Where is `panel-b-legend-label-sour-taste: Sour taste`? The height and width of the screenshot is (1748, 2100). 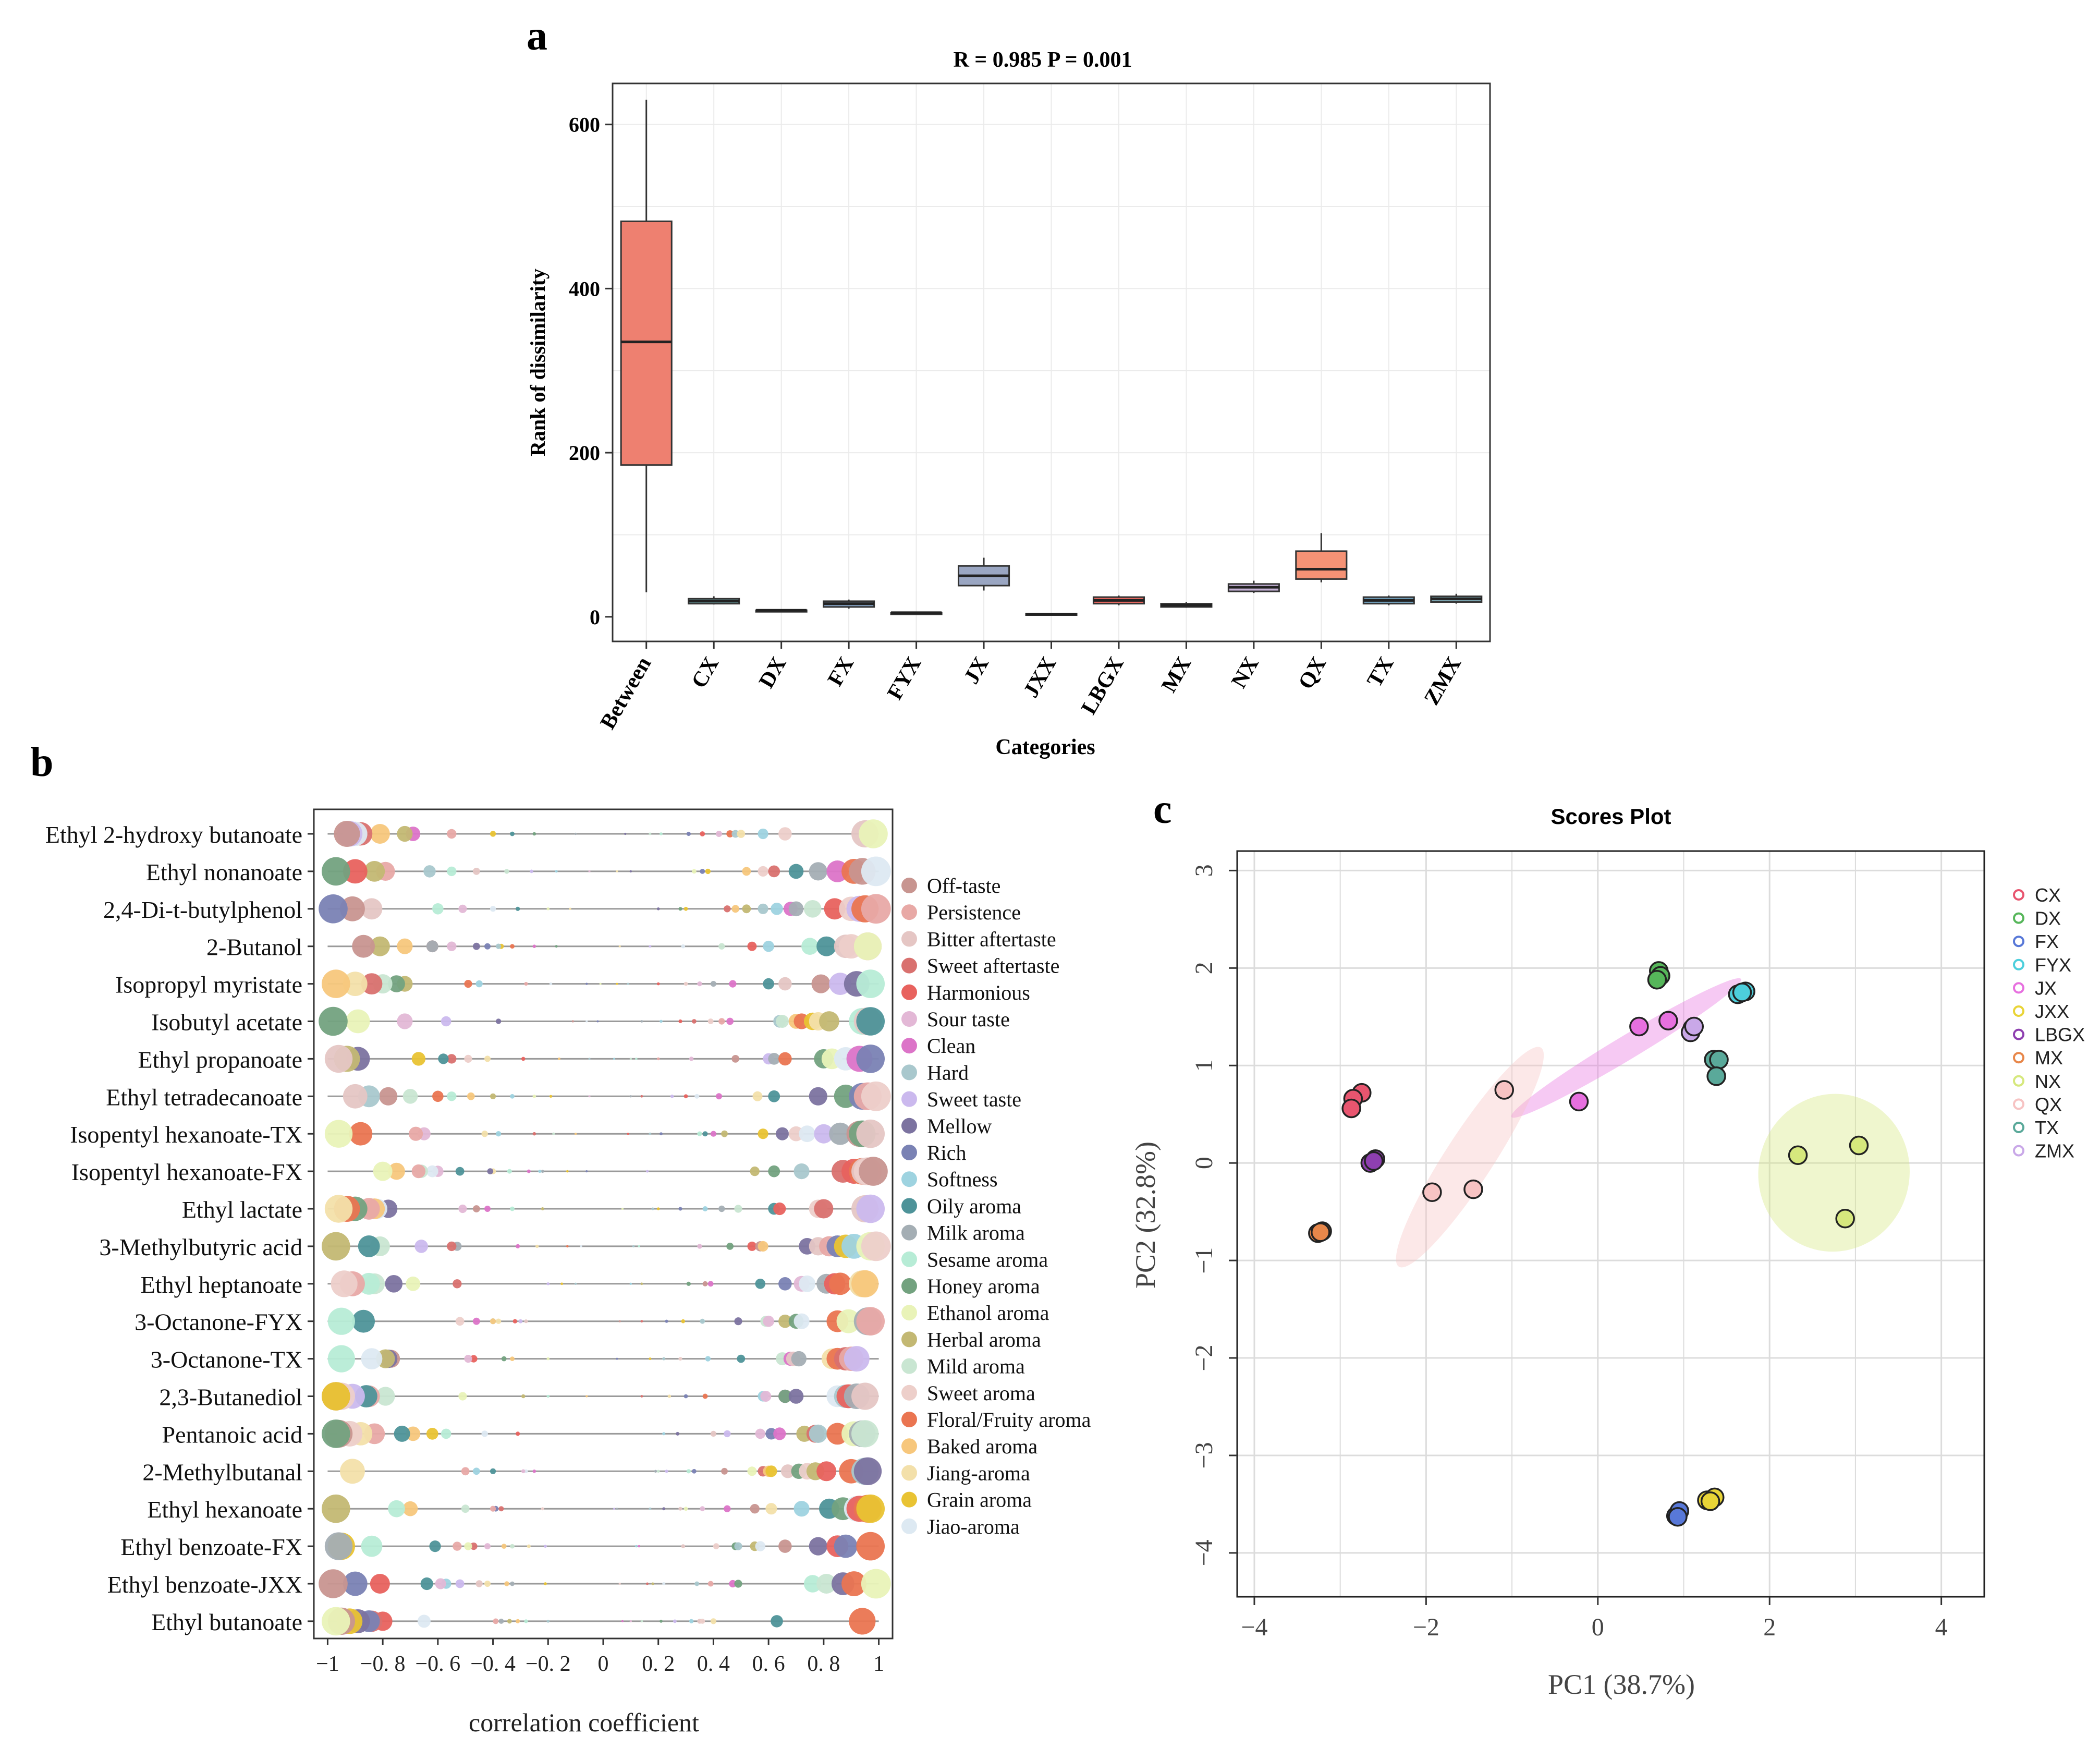 panel-b-legend-label-sour-taste: Sour taste is located at coordinates (968, 1019).